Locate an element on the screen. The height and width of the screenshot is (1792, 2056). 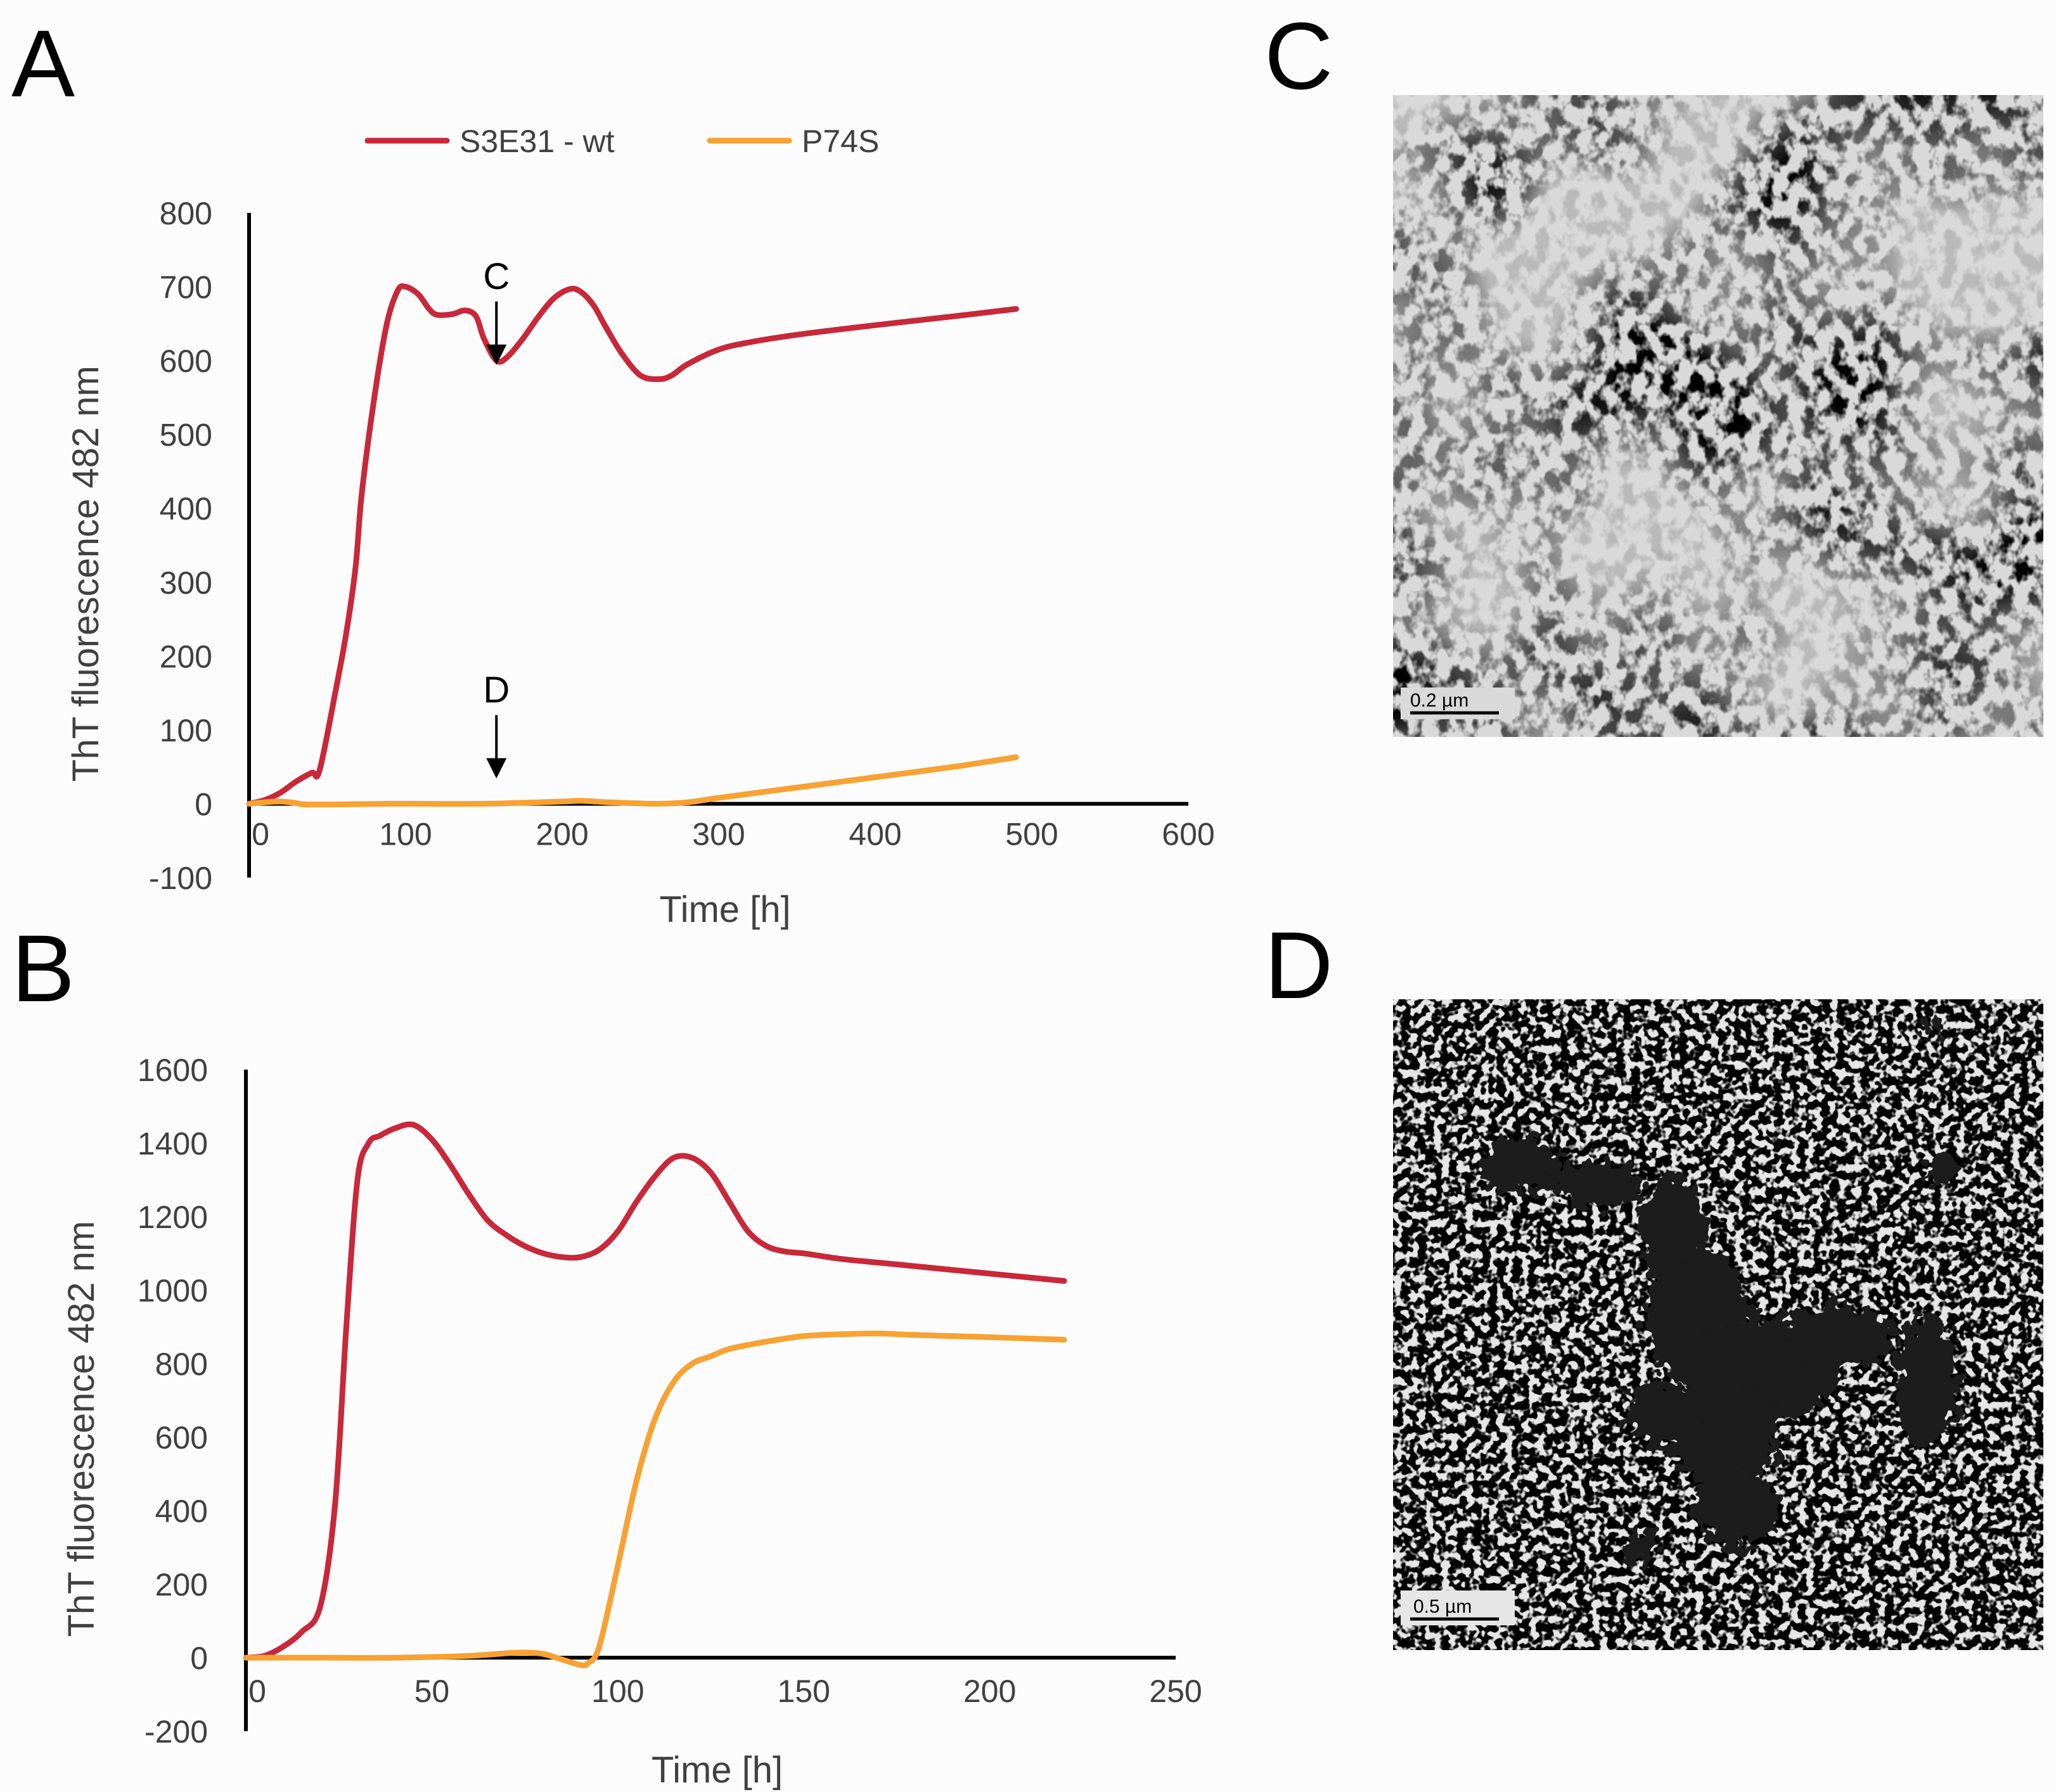
annotation-label: C is located at coordinates (497, 276).